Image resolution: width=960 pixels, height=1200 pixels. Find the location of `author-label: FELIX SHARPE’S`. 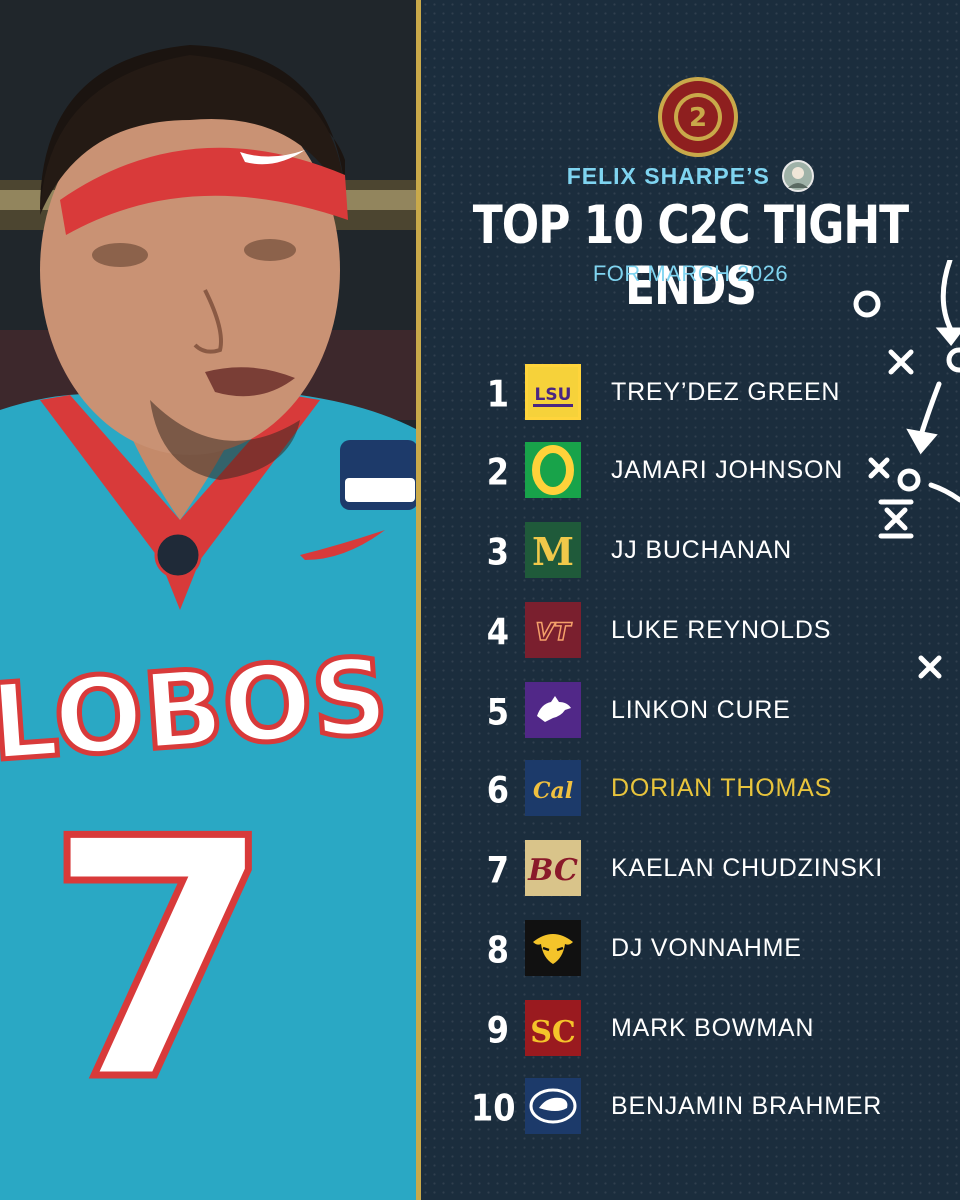

author-label: FELIX SHARPE’S is located at coordinates (668, 175).